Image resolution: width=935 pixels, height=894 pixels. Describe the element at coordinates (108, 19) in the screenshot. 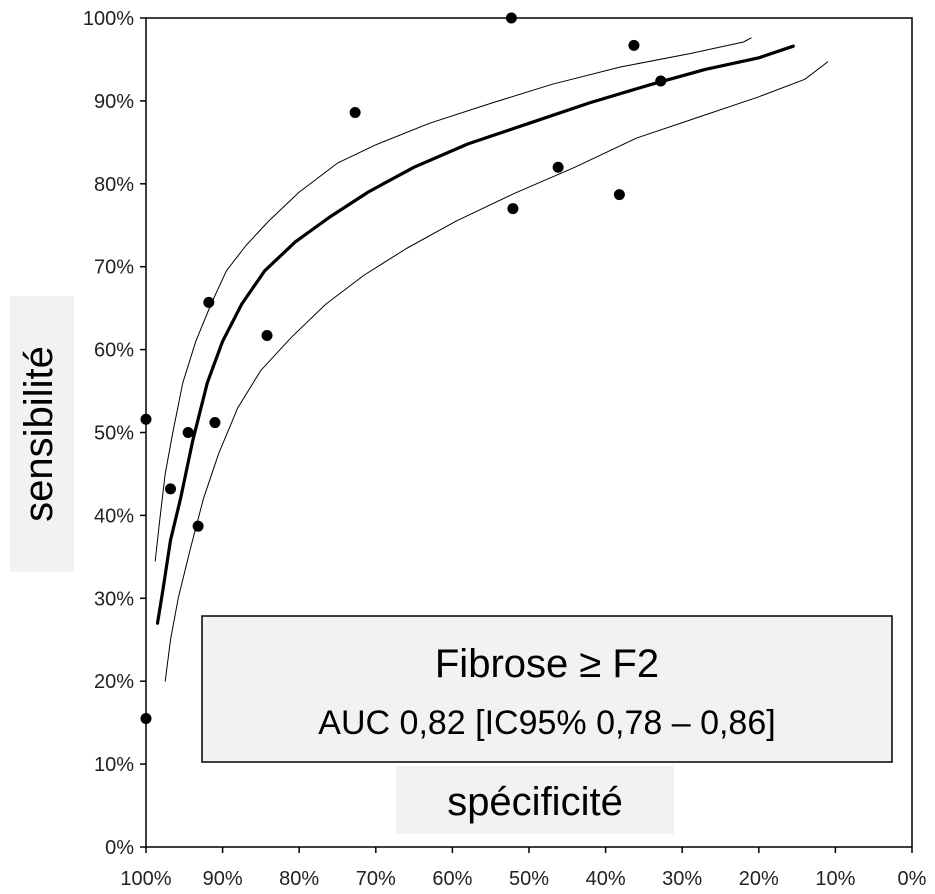

I see `y-tick-label: 100%` at that location.